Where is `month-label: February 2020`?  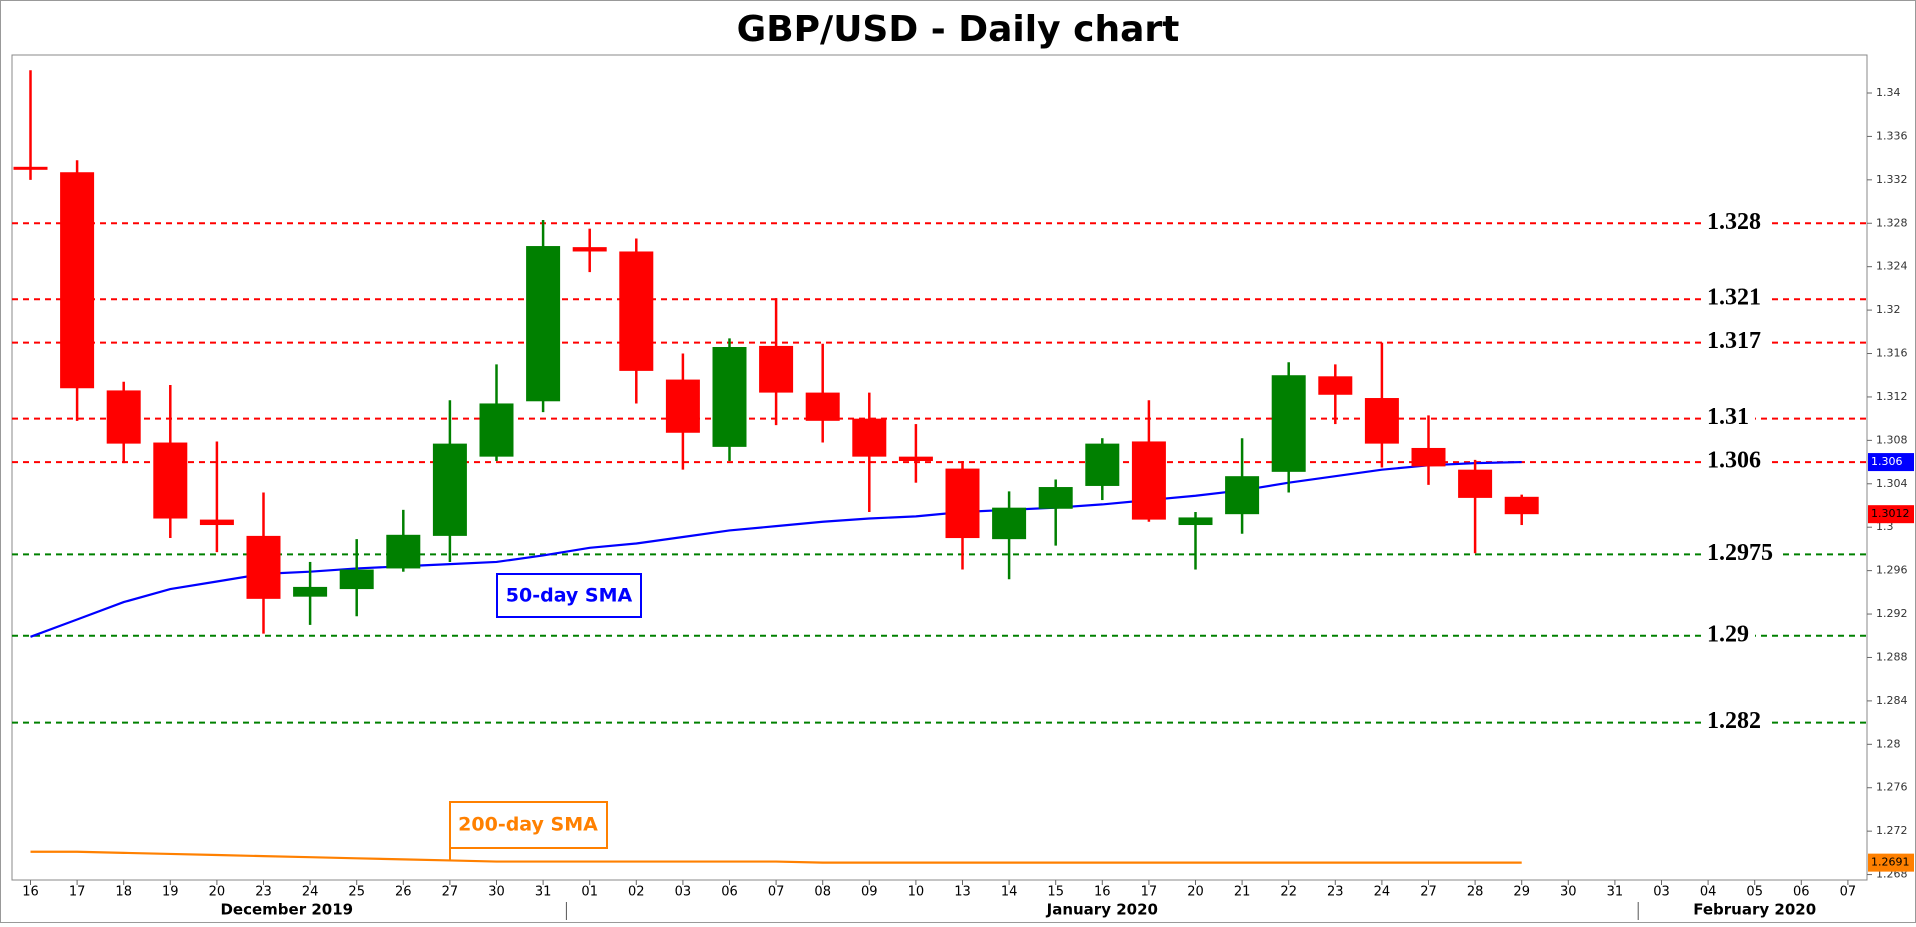
month-label: February 2020 is located at coordinates (1754, 910).